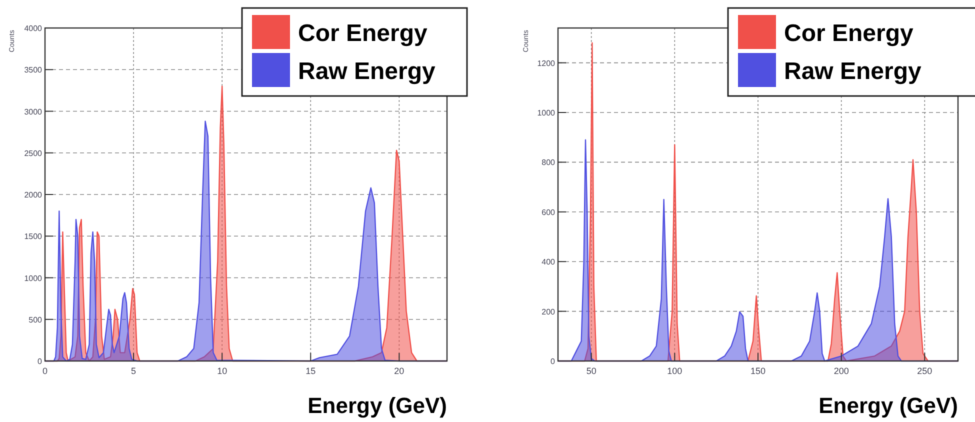 The height and width of the screenshot is (422, 975). What do you see at coordinates (674, 371) in the screenshot?
I see `x-tick-label: 100` at bounding box center [674, 371].